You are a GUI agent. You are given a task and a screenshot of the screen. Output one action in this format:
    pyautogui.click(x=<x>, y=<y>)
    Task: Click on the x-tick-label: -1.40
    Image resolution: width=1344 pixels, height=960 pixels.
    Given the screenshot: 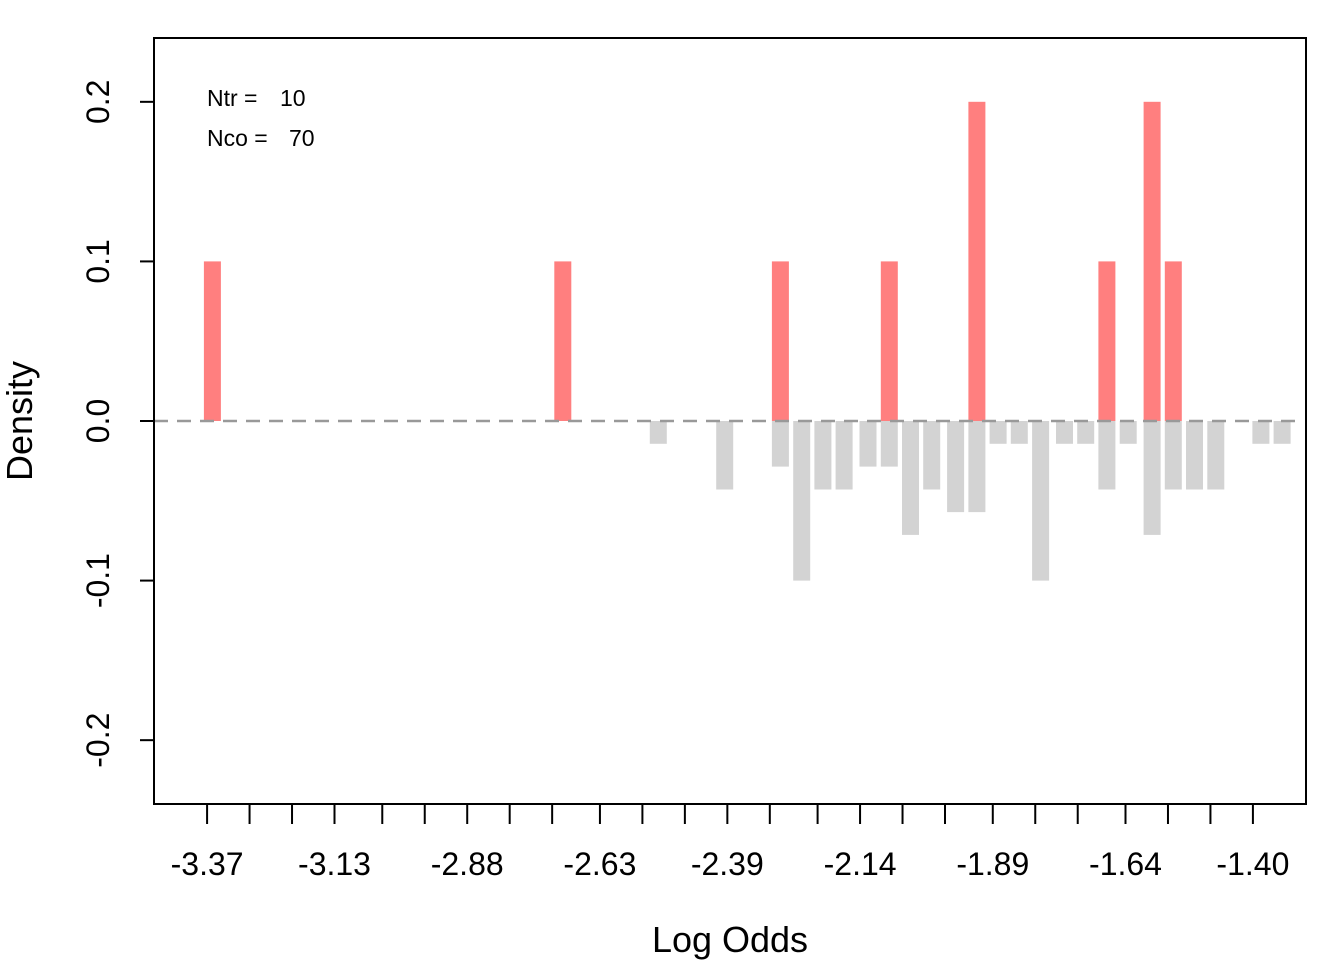 What is the action you would take?
    pyautogui.click(x=1252, y=864)
    